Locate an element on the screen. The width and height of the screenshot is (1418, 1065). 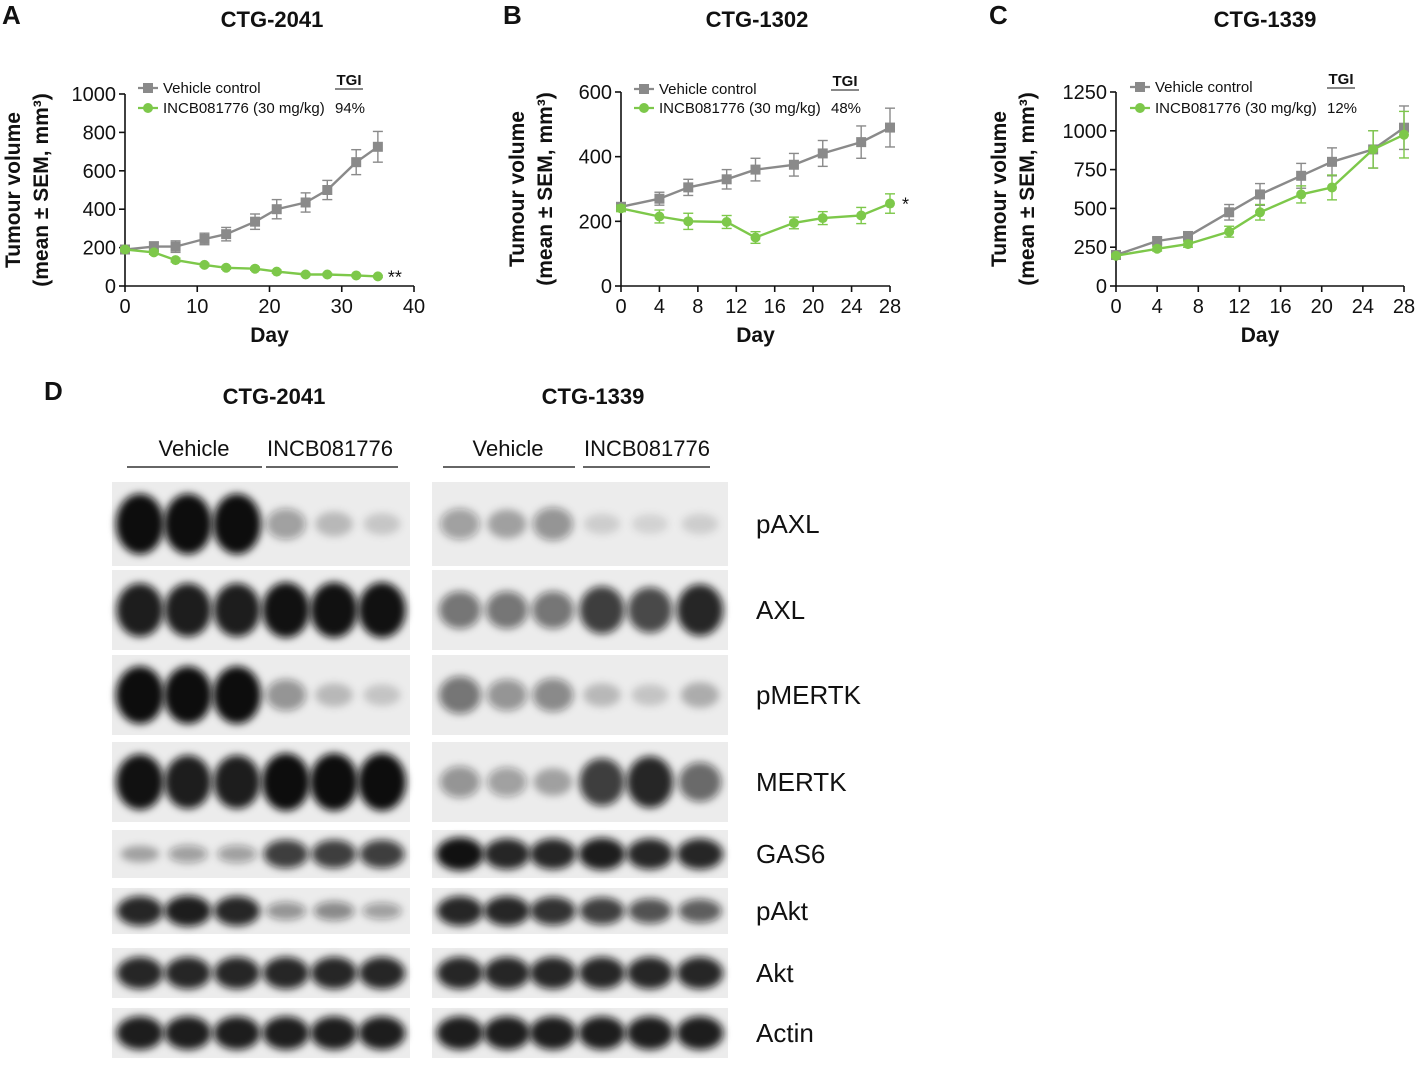
legend-marker-square is located at coordinates (1140, 87).